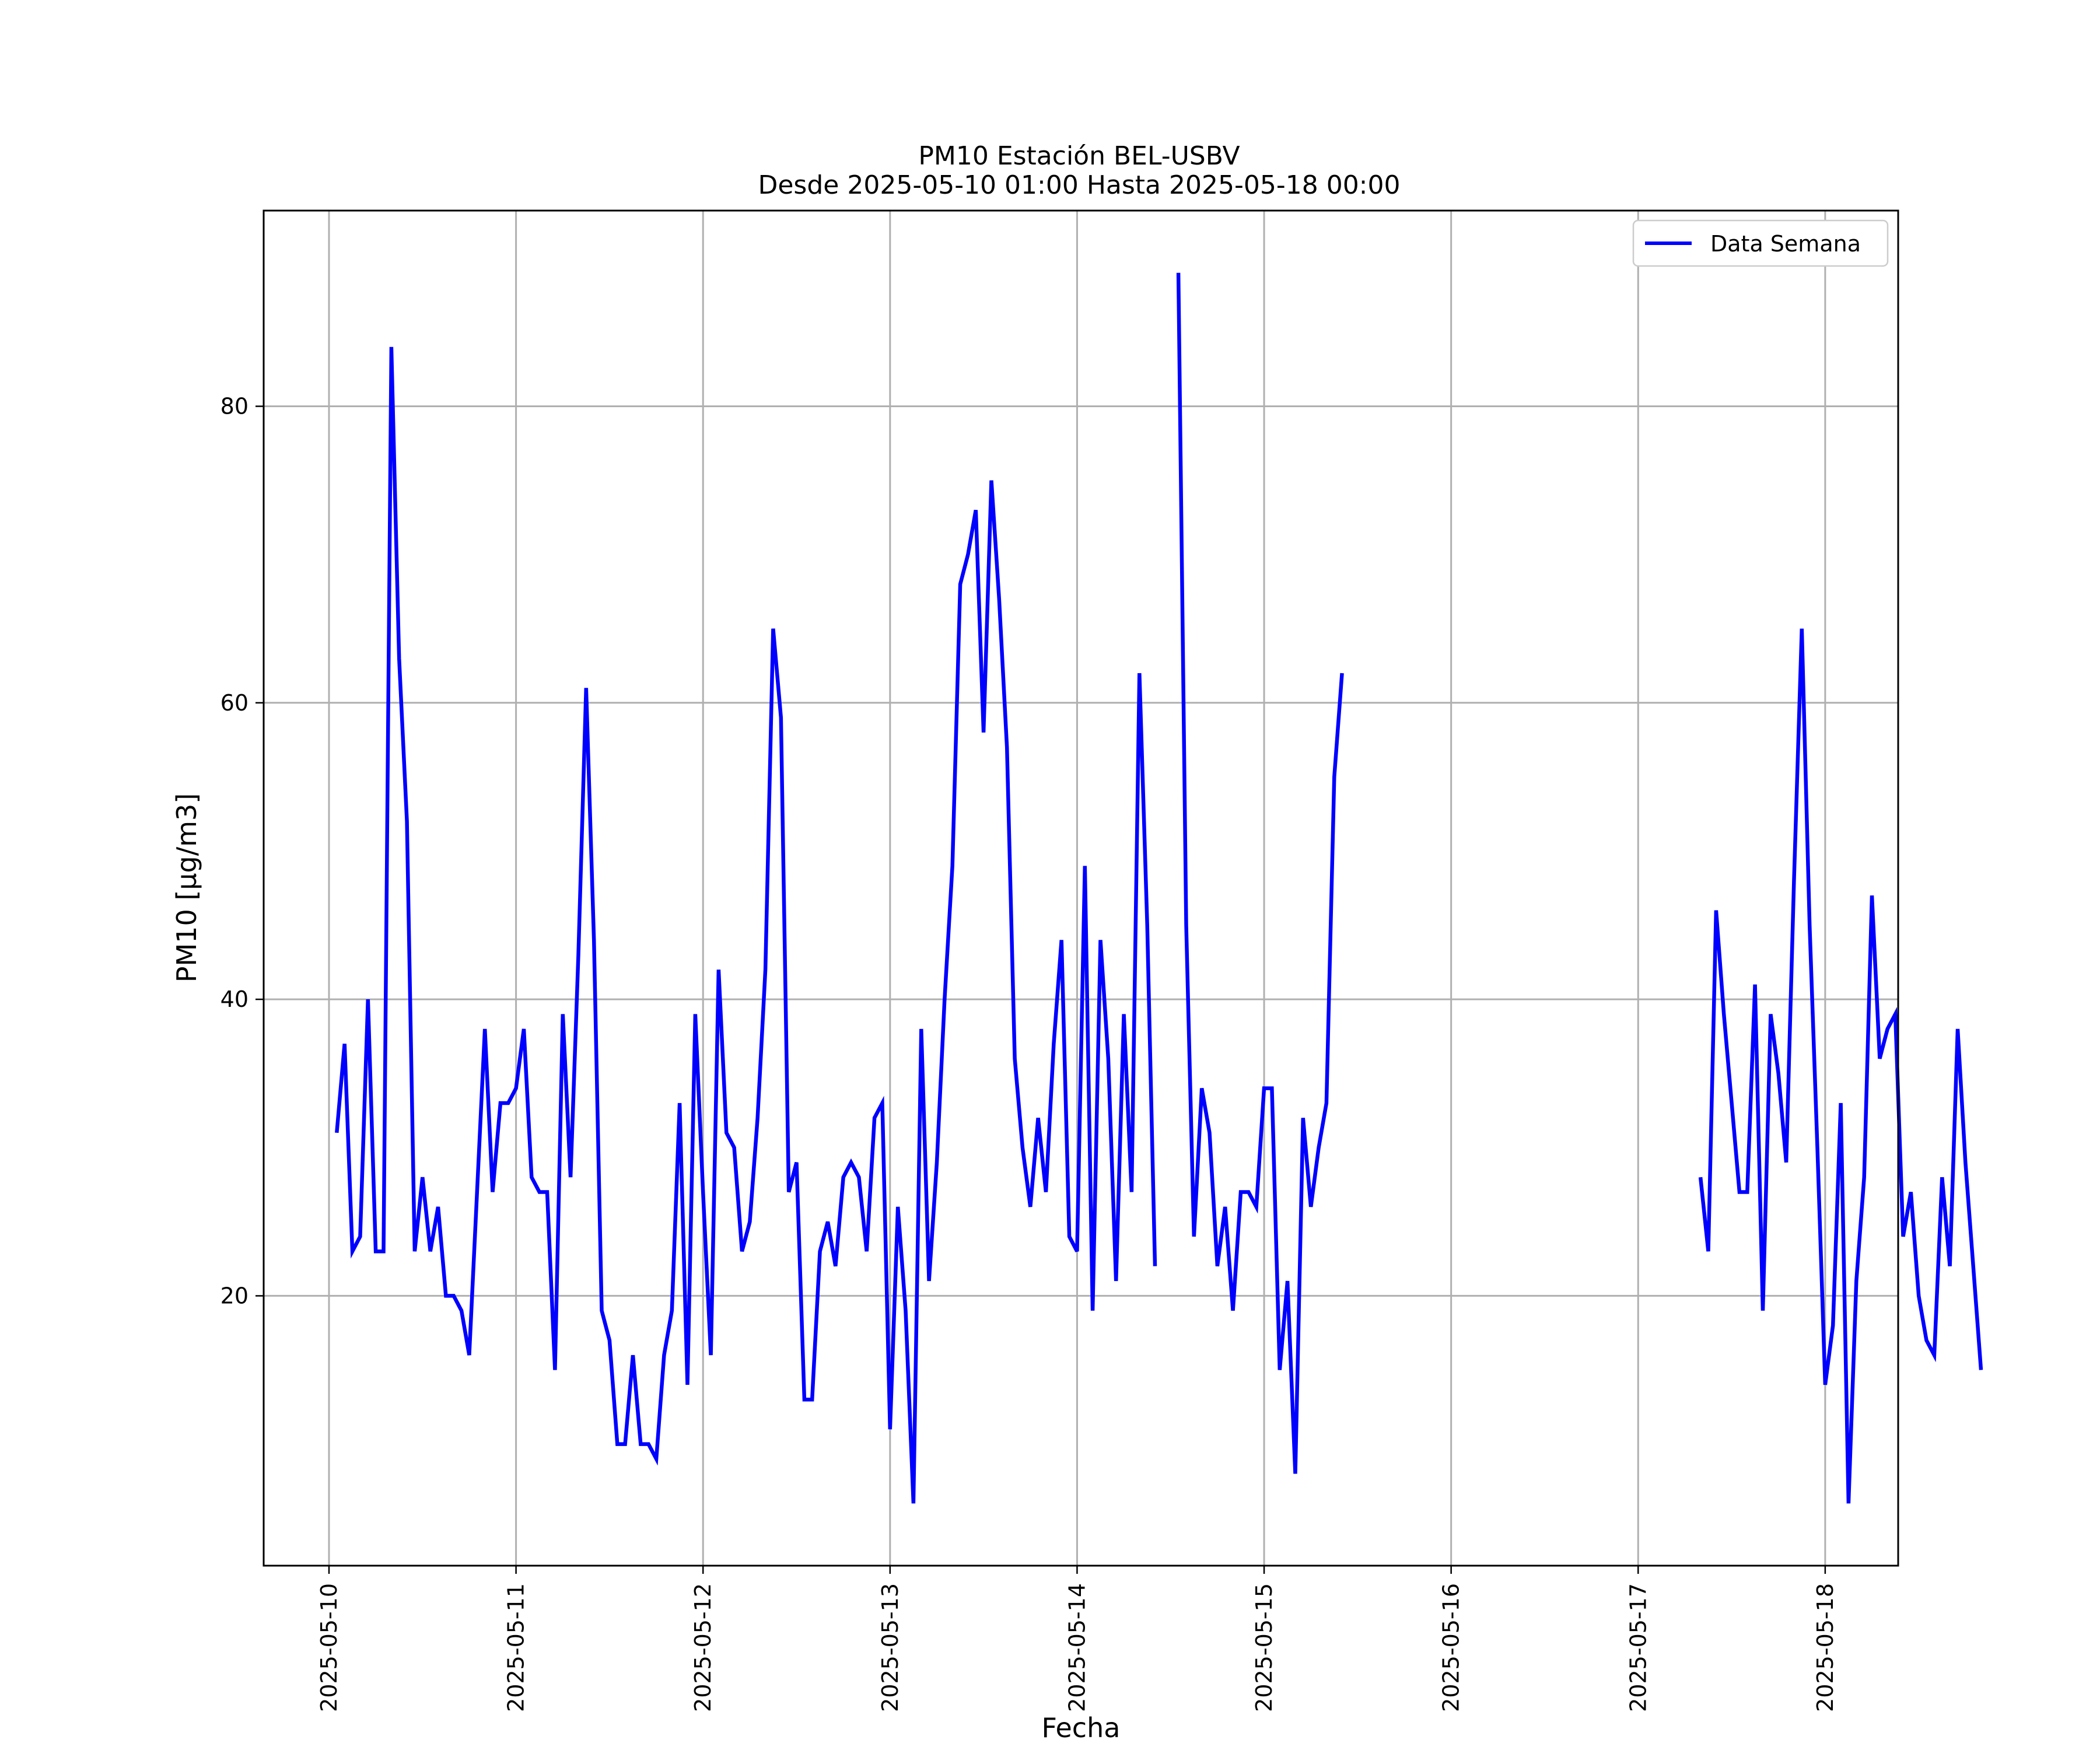  Describe the element at coordinates (516, 1647) in the screenshot. I see `x-tick-label: 2025-05-11` at that location.